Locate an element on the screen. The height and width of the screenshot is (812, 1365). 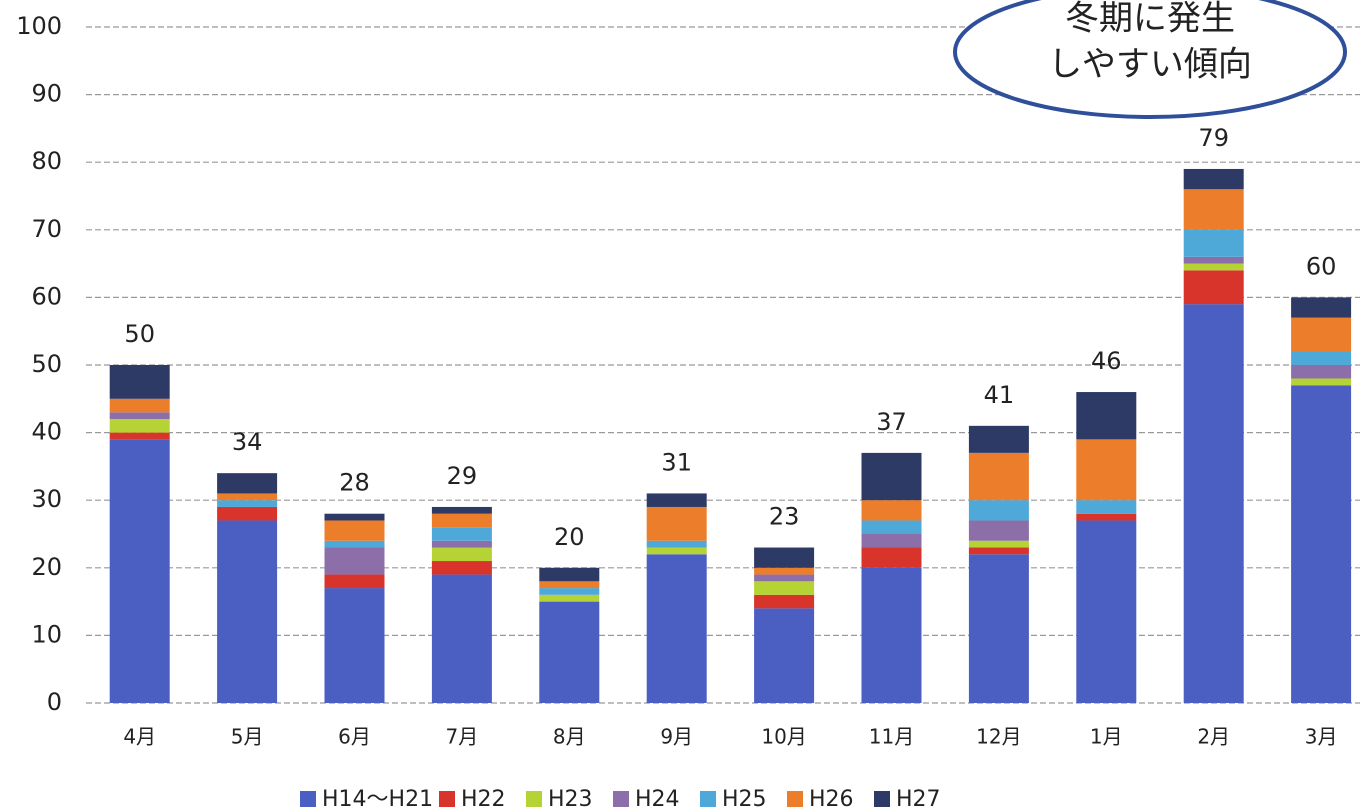
total-label: 31 is located at coordinates (676, 462).